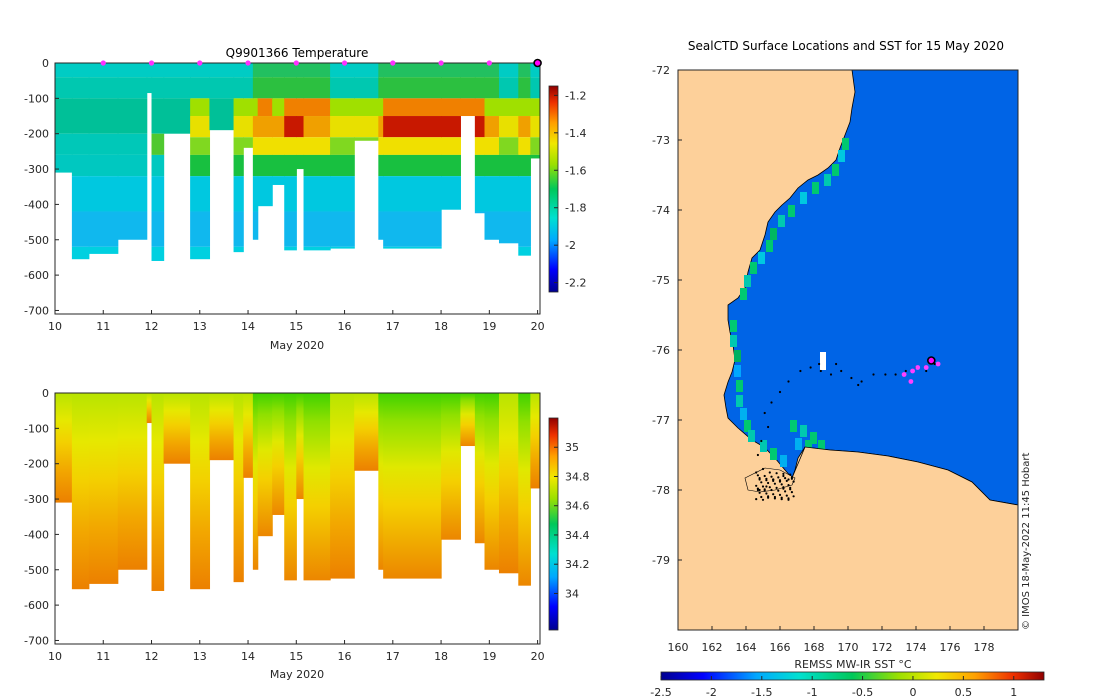 The width and height of the screenshot is (1100, 700). I want to click on surface-location, so click(904, 374).